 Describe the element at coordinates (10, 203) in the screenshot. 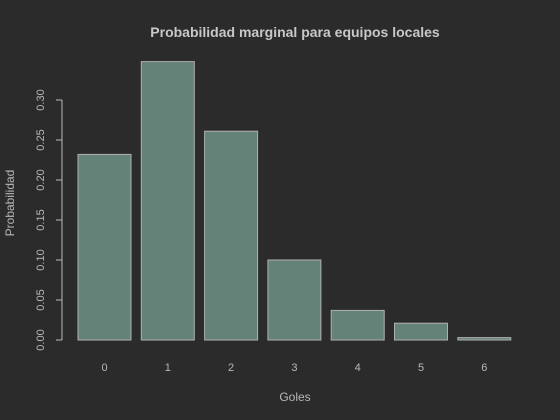

I see `y-axis-label: Probabilidad` at that location.